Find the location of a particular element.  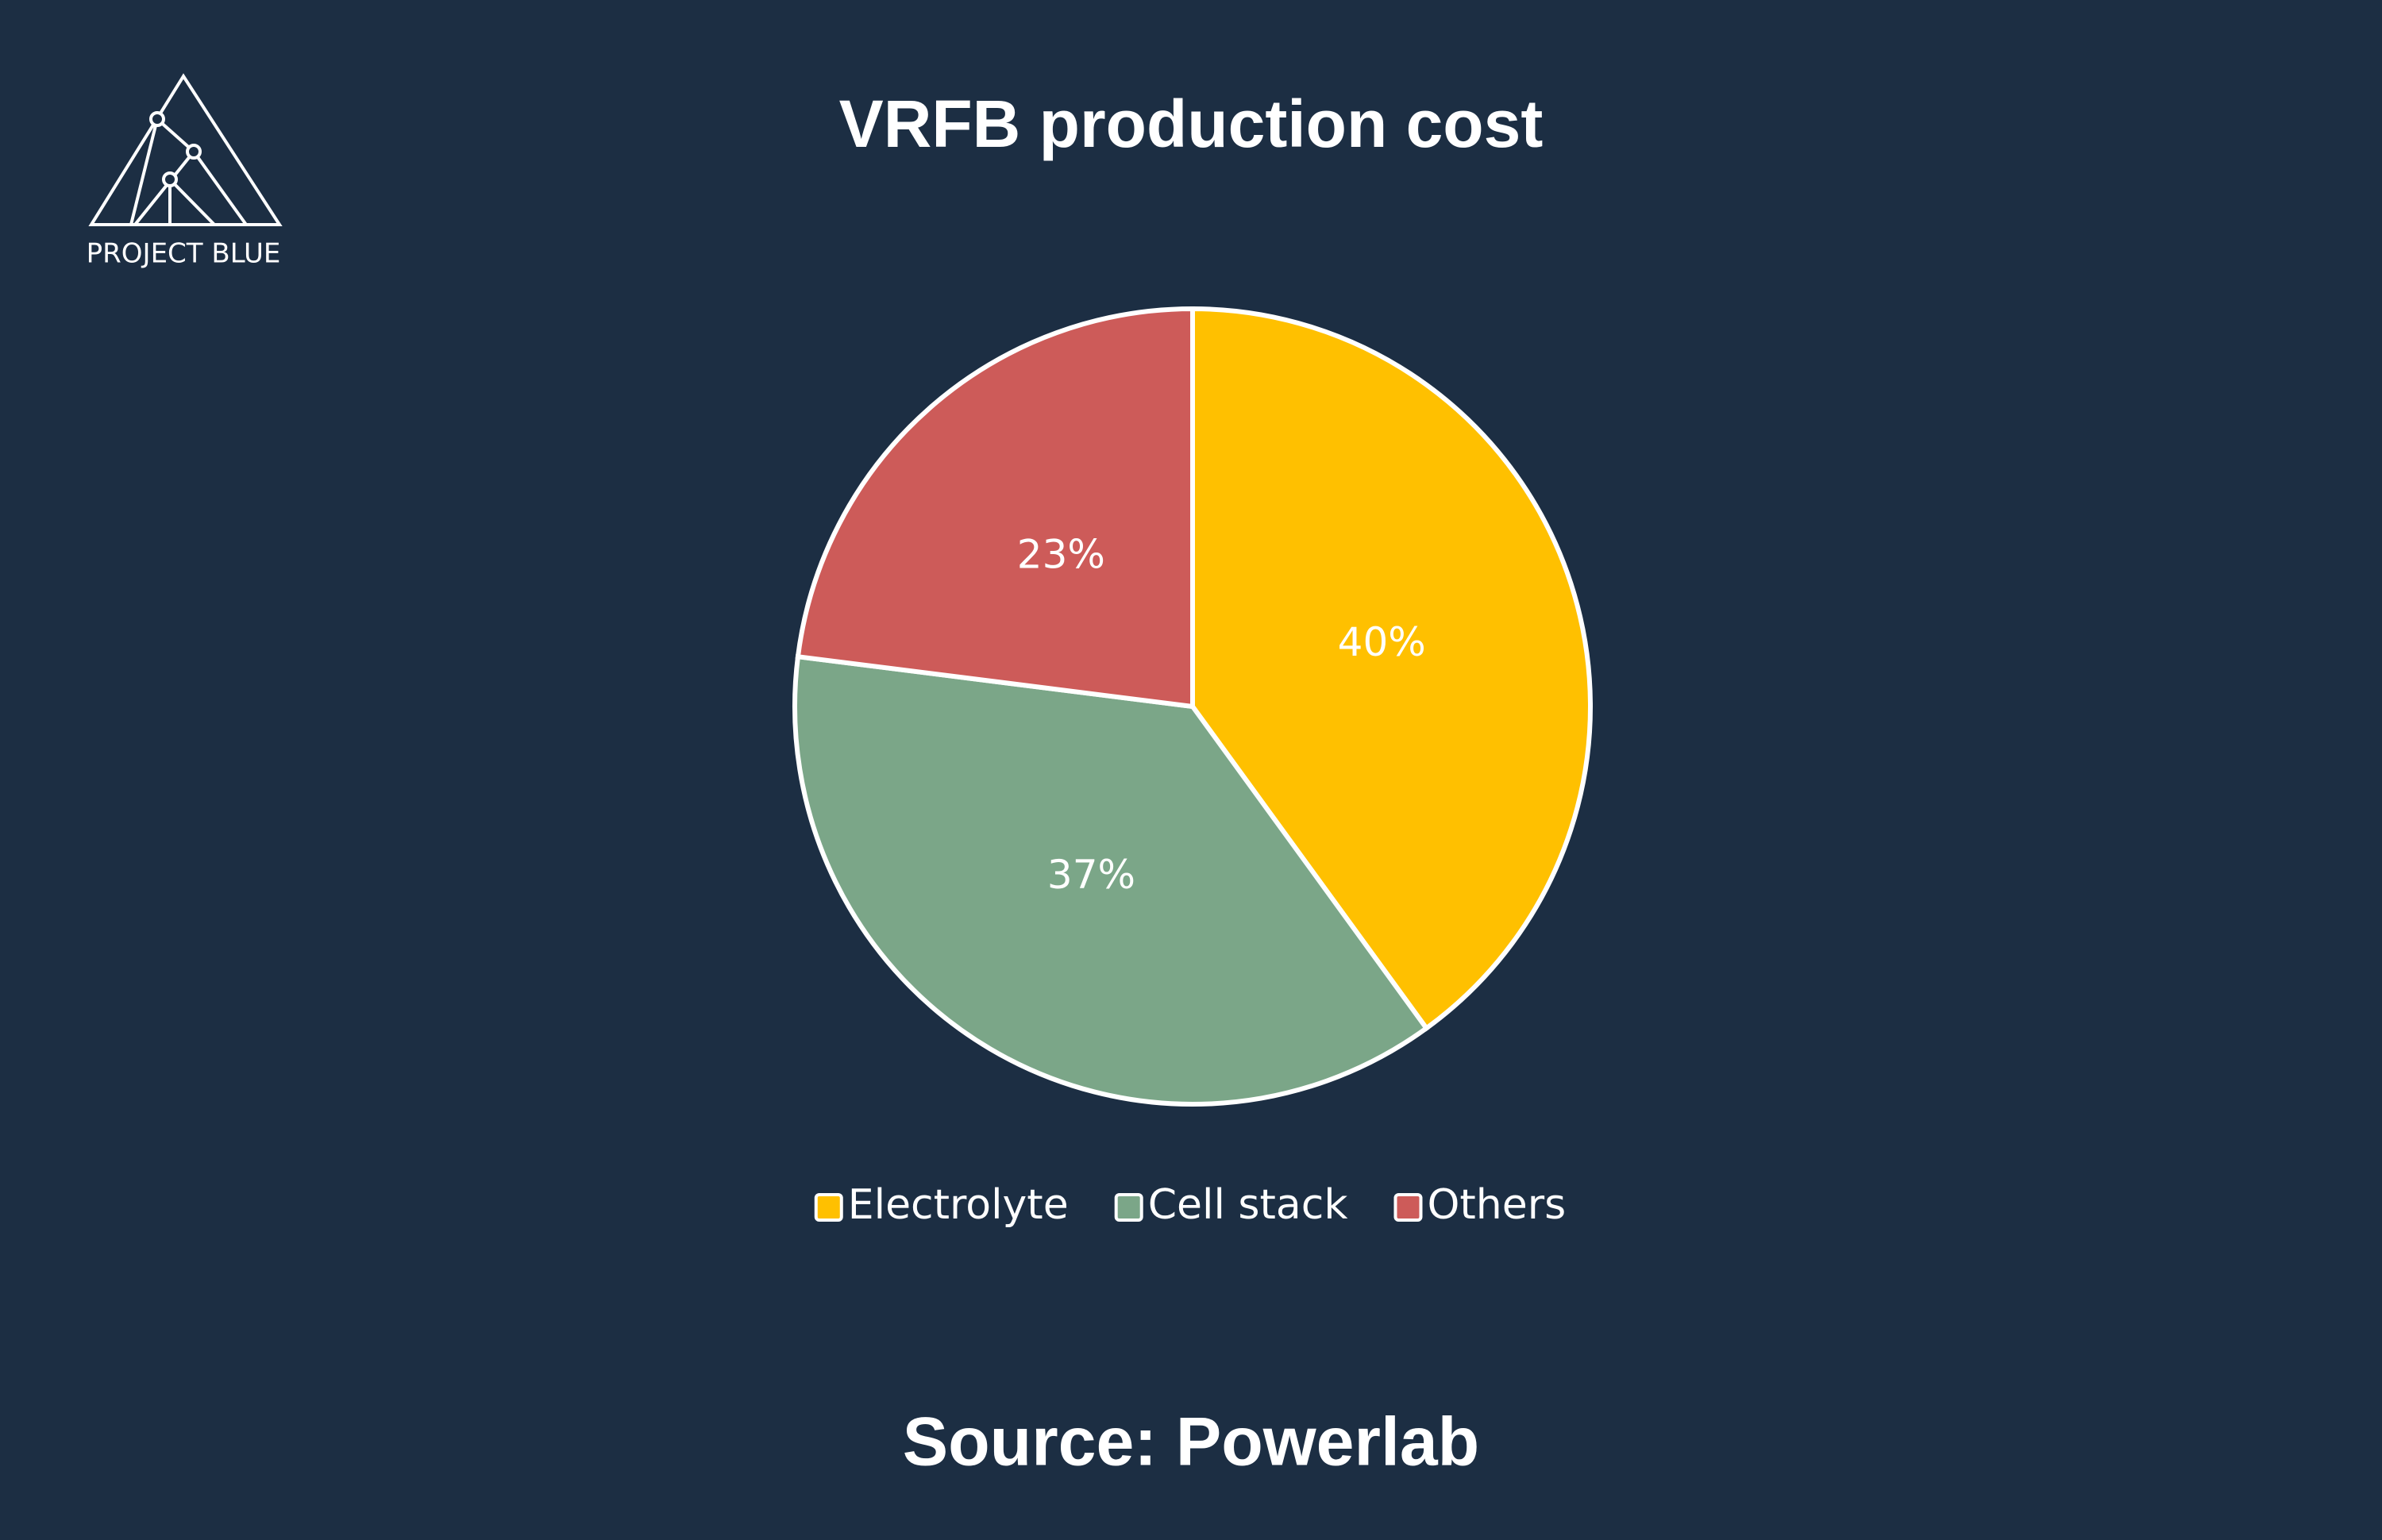

data-label: 23% is located at coordinates (1061, 555).